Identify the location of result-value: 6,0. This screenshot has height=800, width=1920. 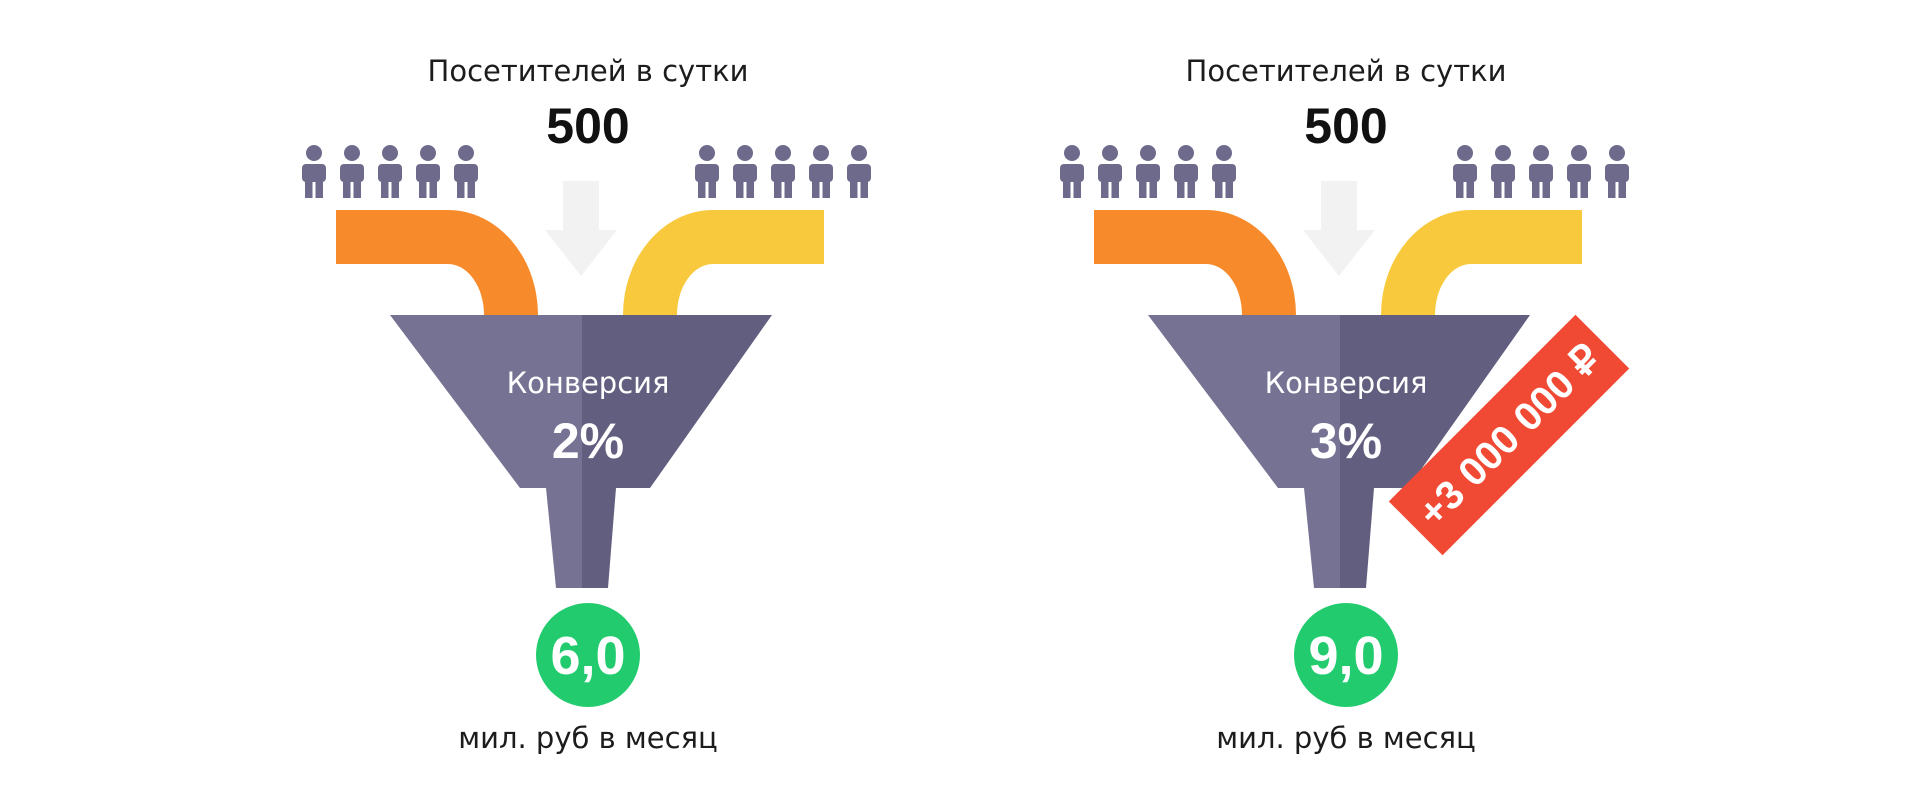
(587, 656).